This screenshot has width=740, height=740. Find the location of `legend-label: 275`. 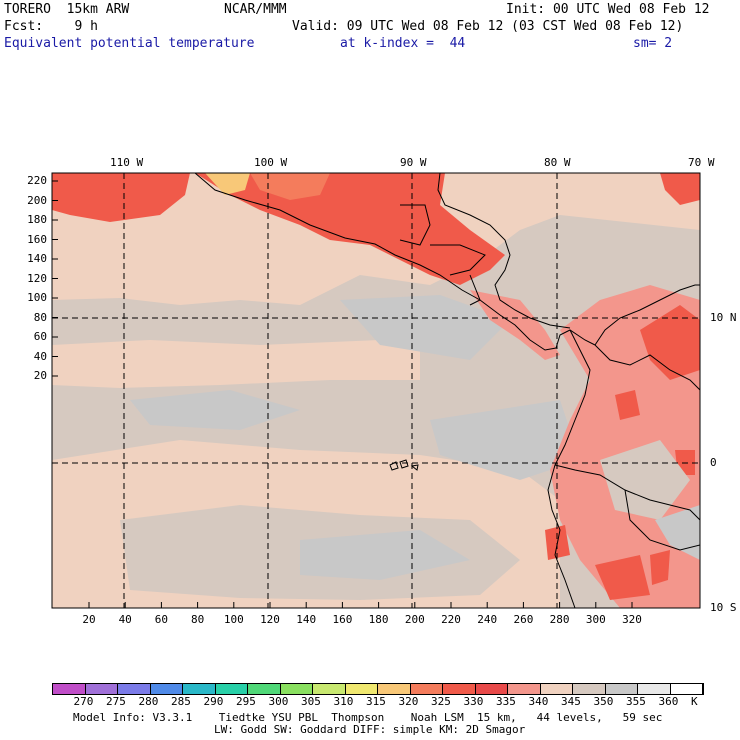

legend-label: 275 is located at coordinates (116, 701).